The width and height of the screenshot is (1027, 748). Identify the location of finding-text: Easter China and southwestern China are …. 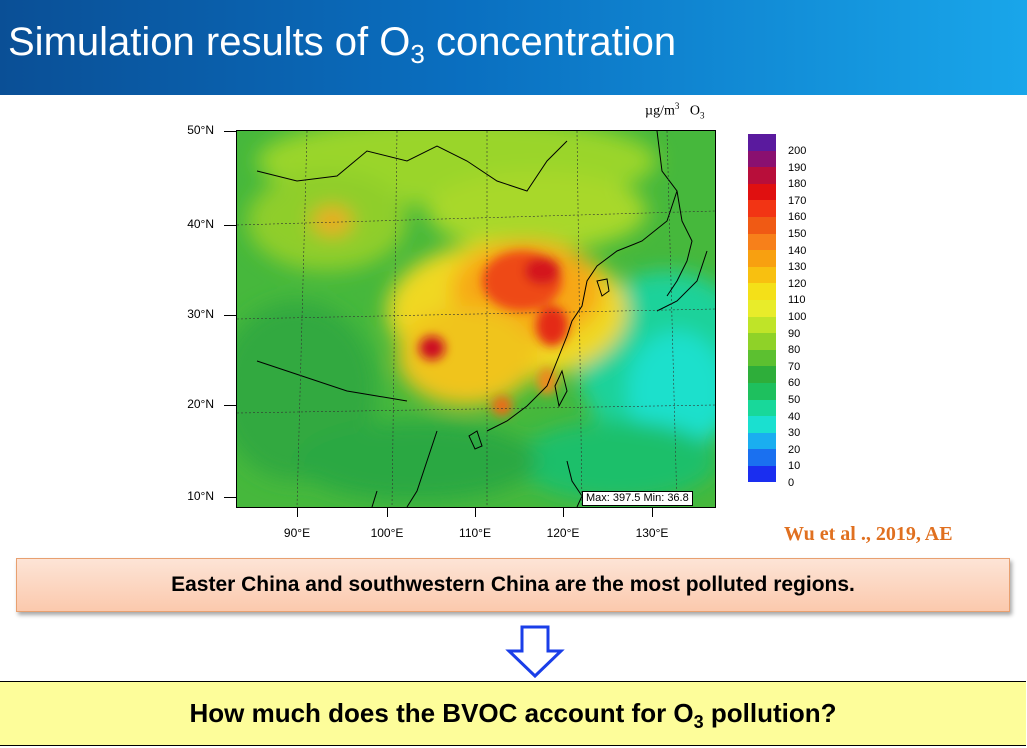
(513, 584).